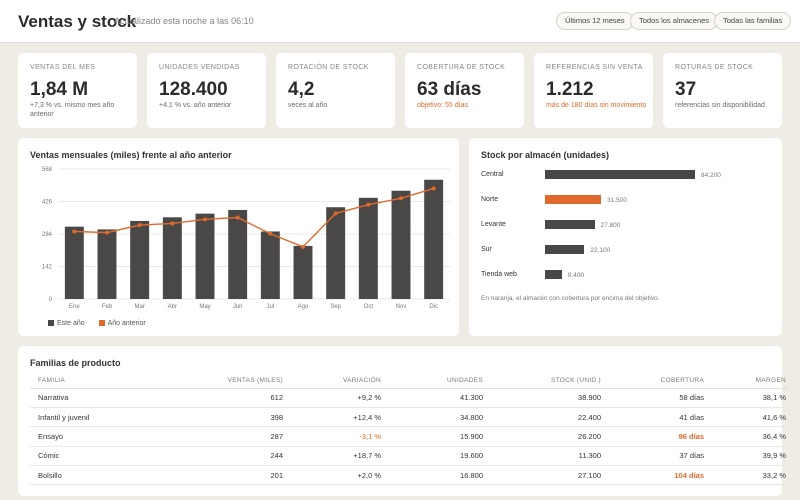 This screenshot has height=500, width=800. I want to click on chart-legend: Este año Año anterior, so click(103, 323).